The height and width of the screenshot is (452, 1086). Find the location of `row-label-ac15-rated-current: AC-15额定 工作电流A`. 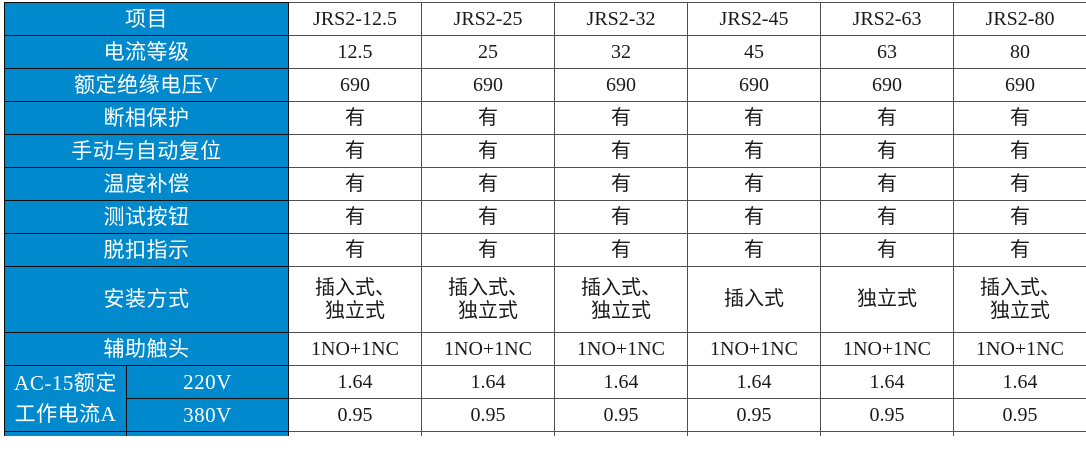

row-label-ac15-rated-current: AC-15额定 工作电流A is located at coordinates (65, 398).